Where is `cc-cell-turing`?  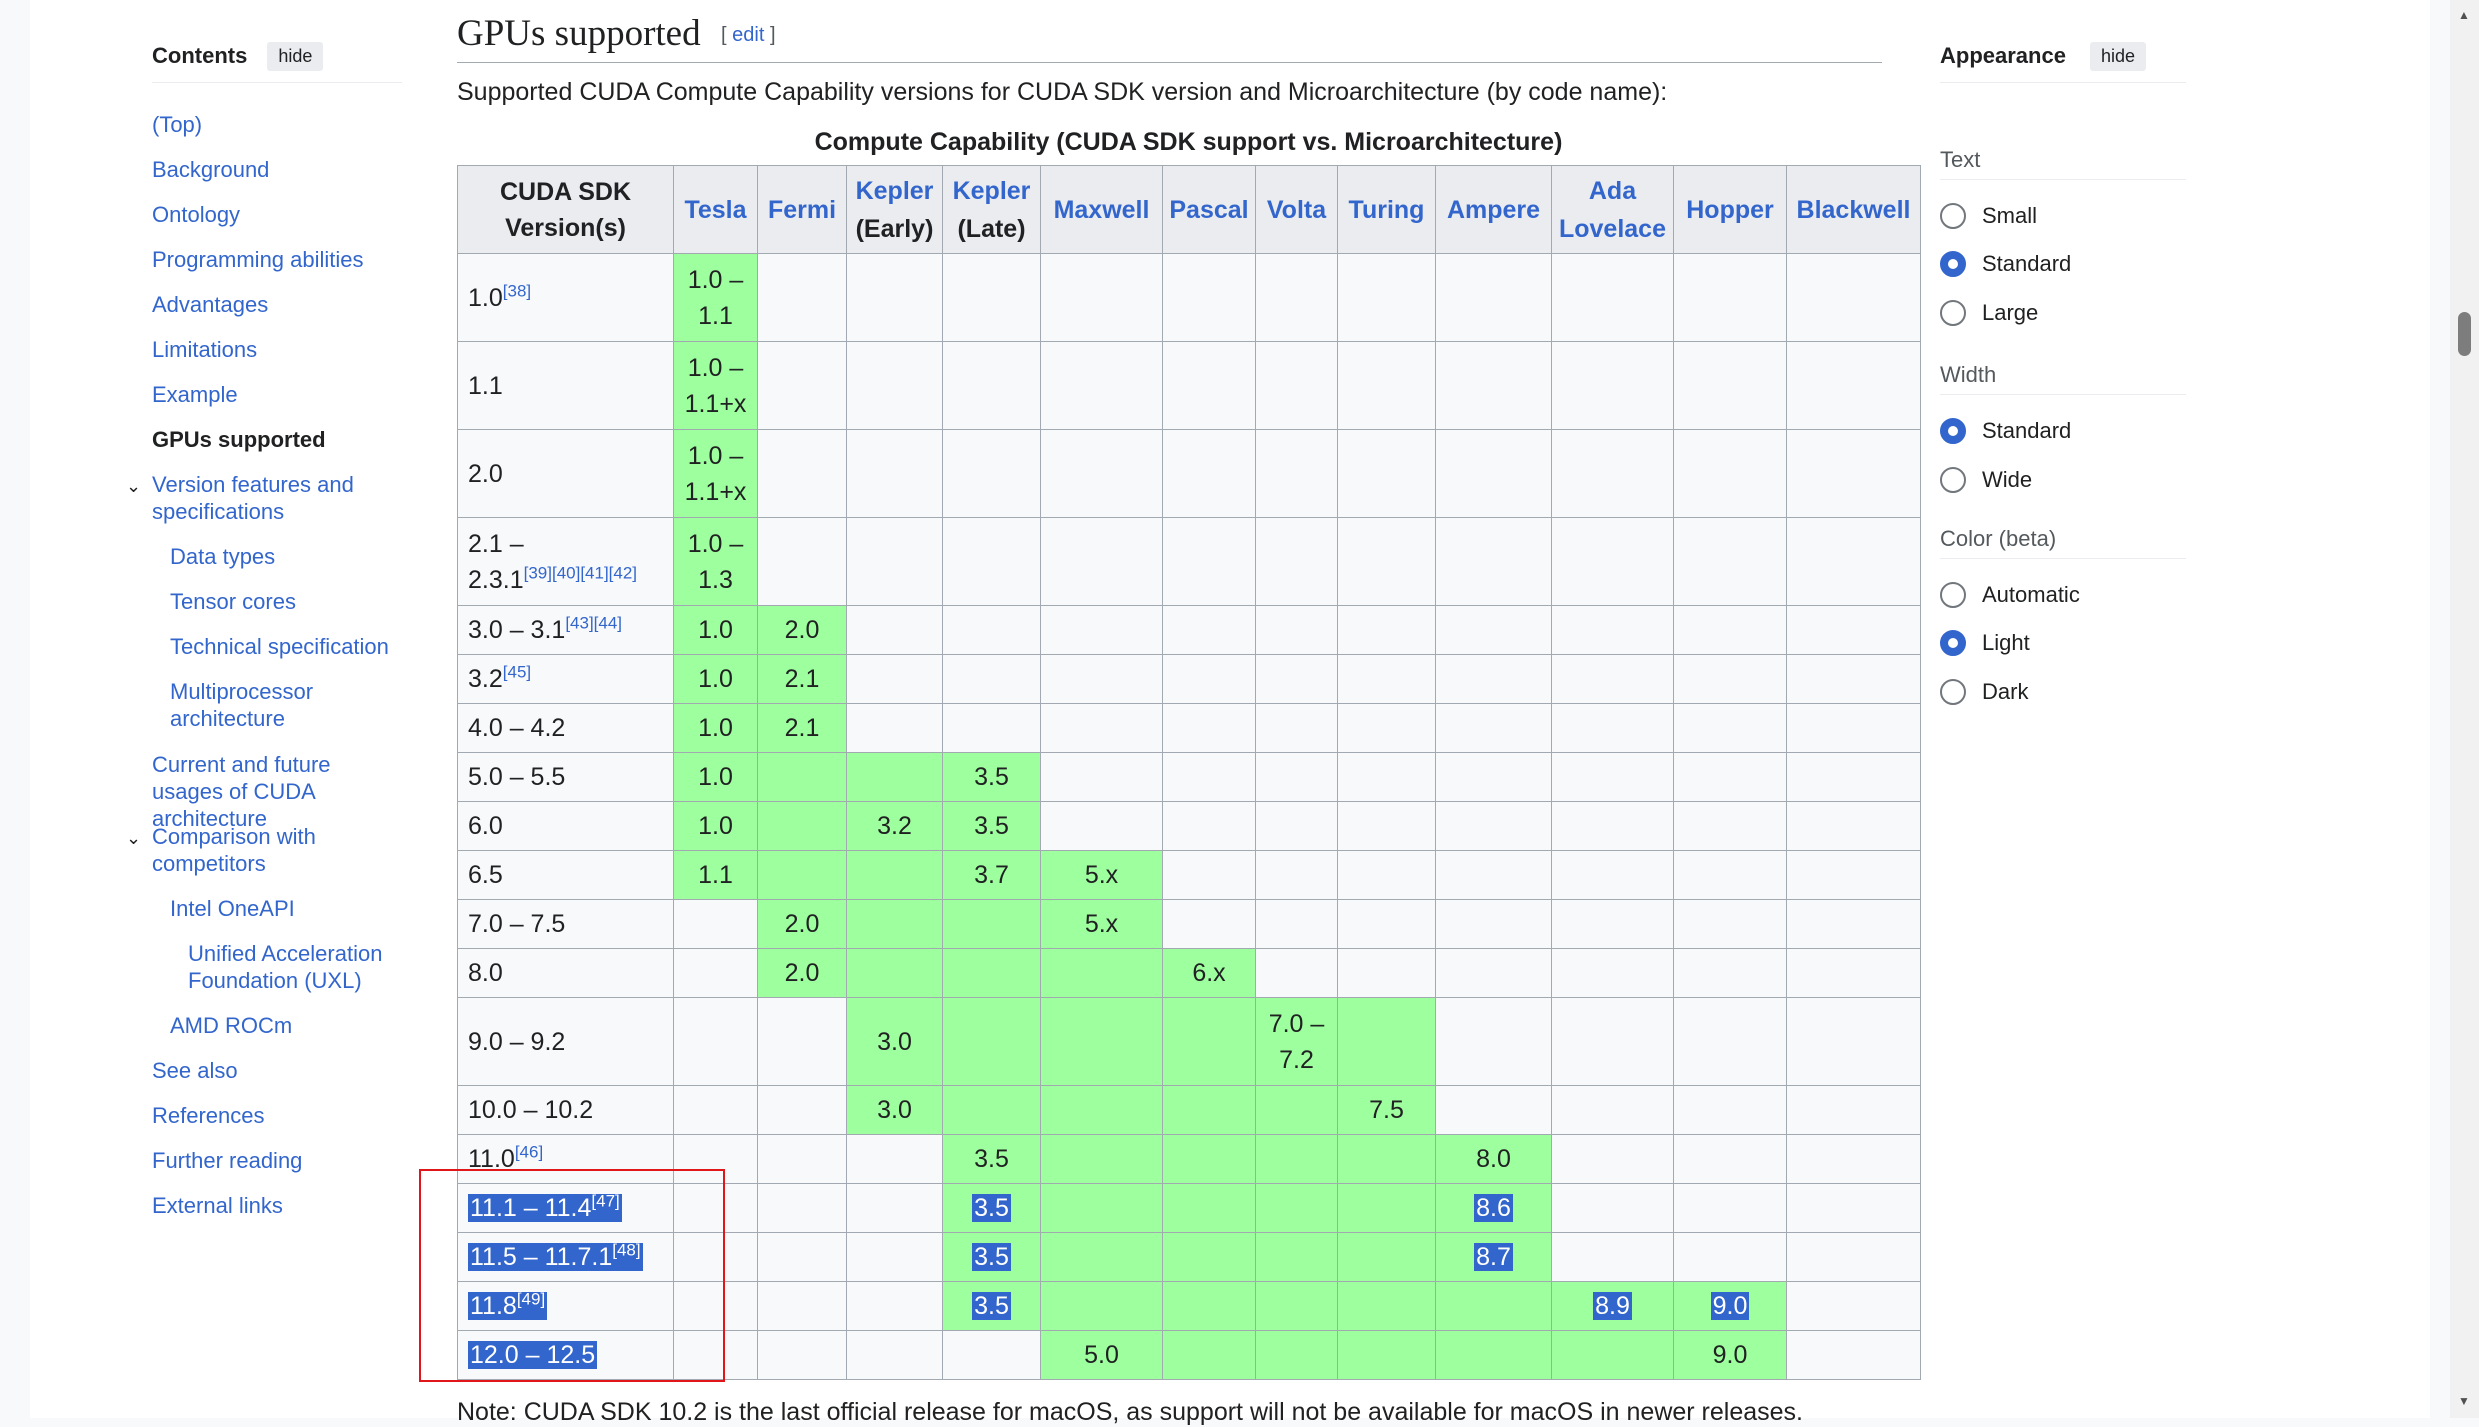 cc-cell-turing is located at coordinates (1386, 728).